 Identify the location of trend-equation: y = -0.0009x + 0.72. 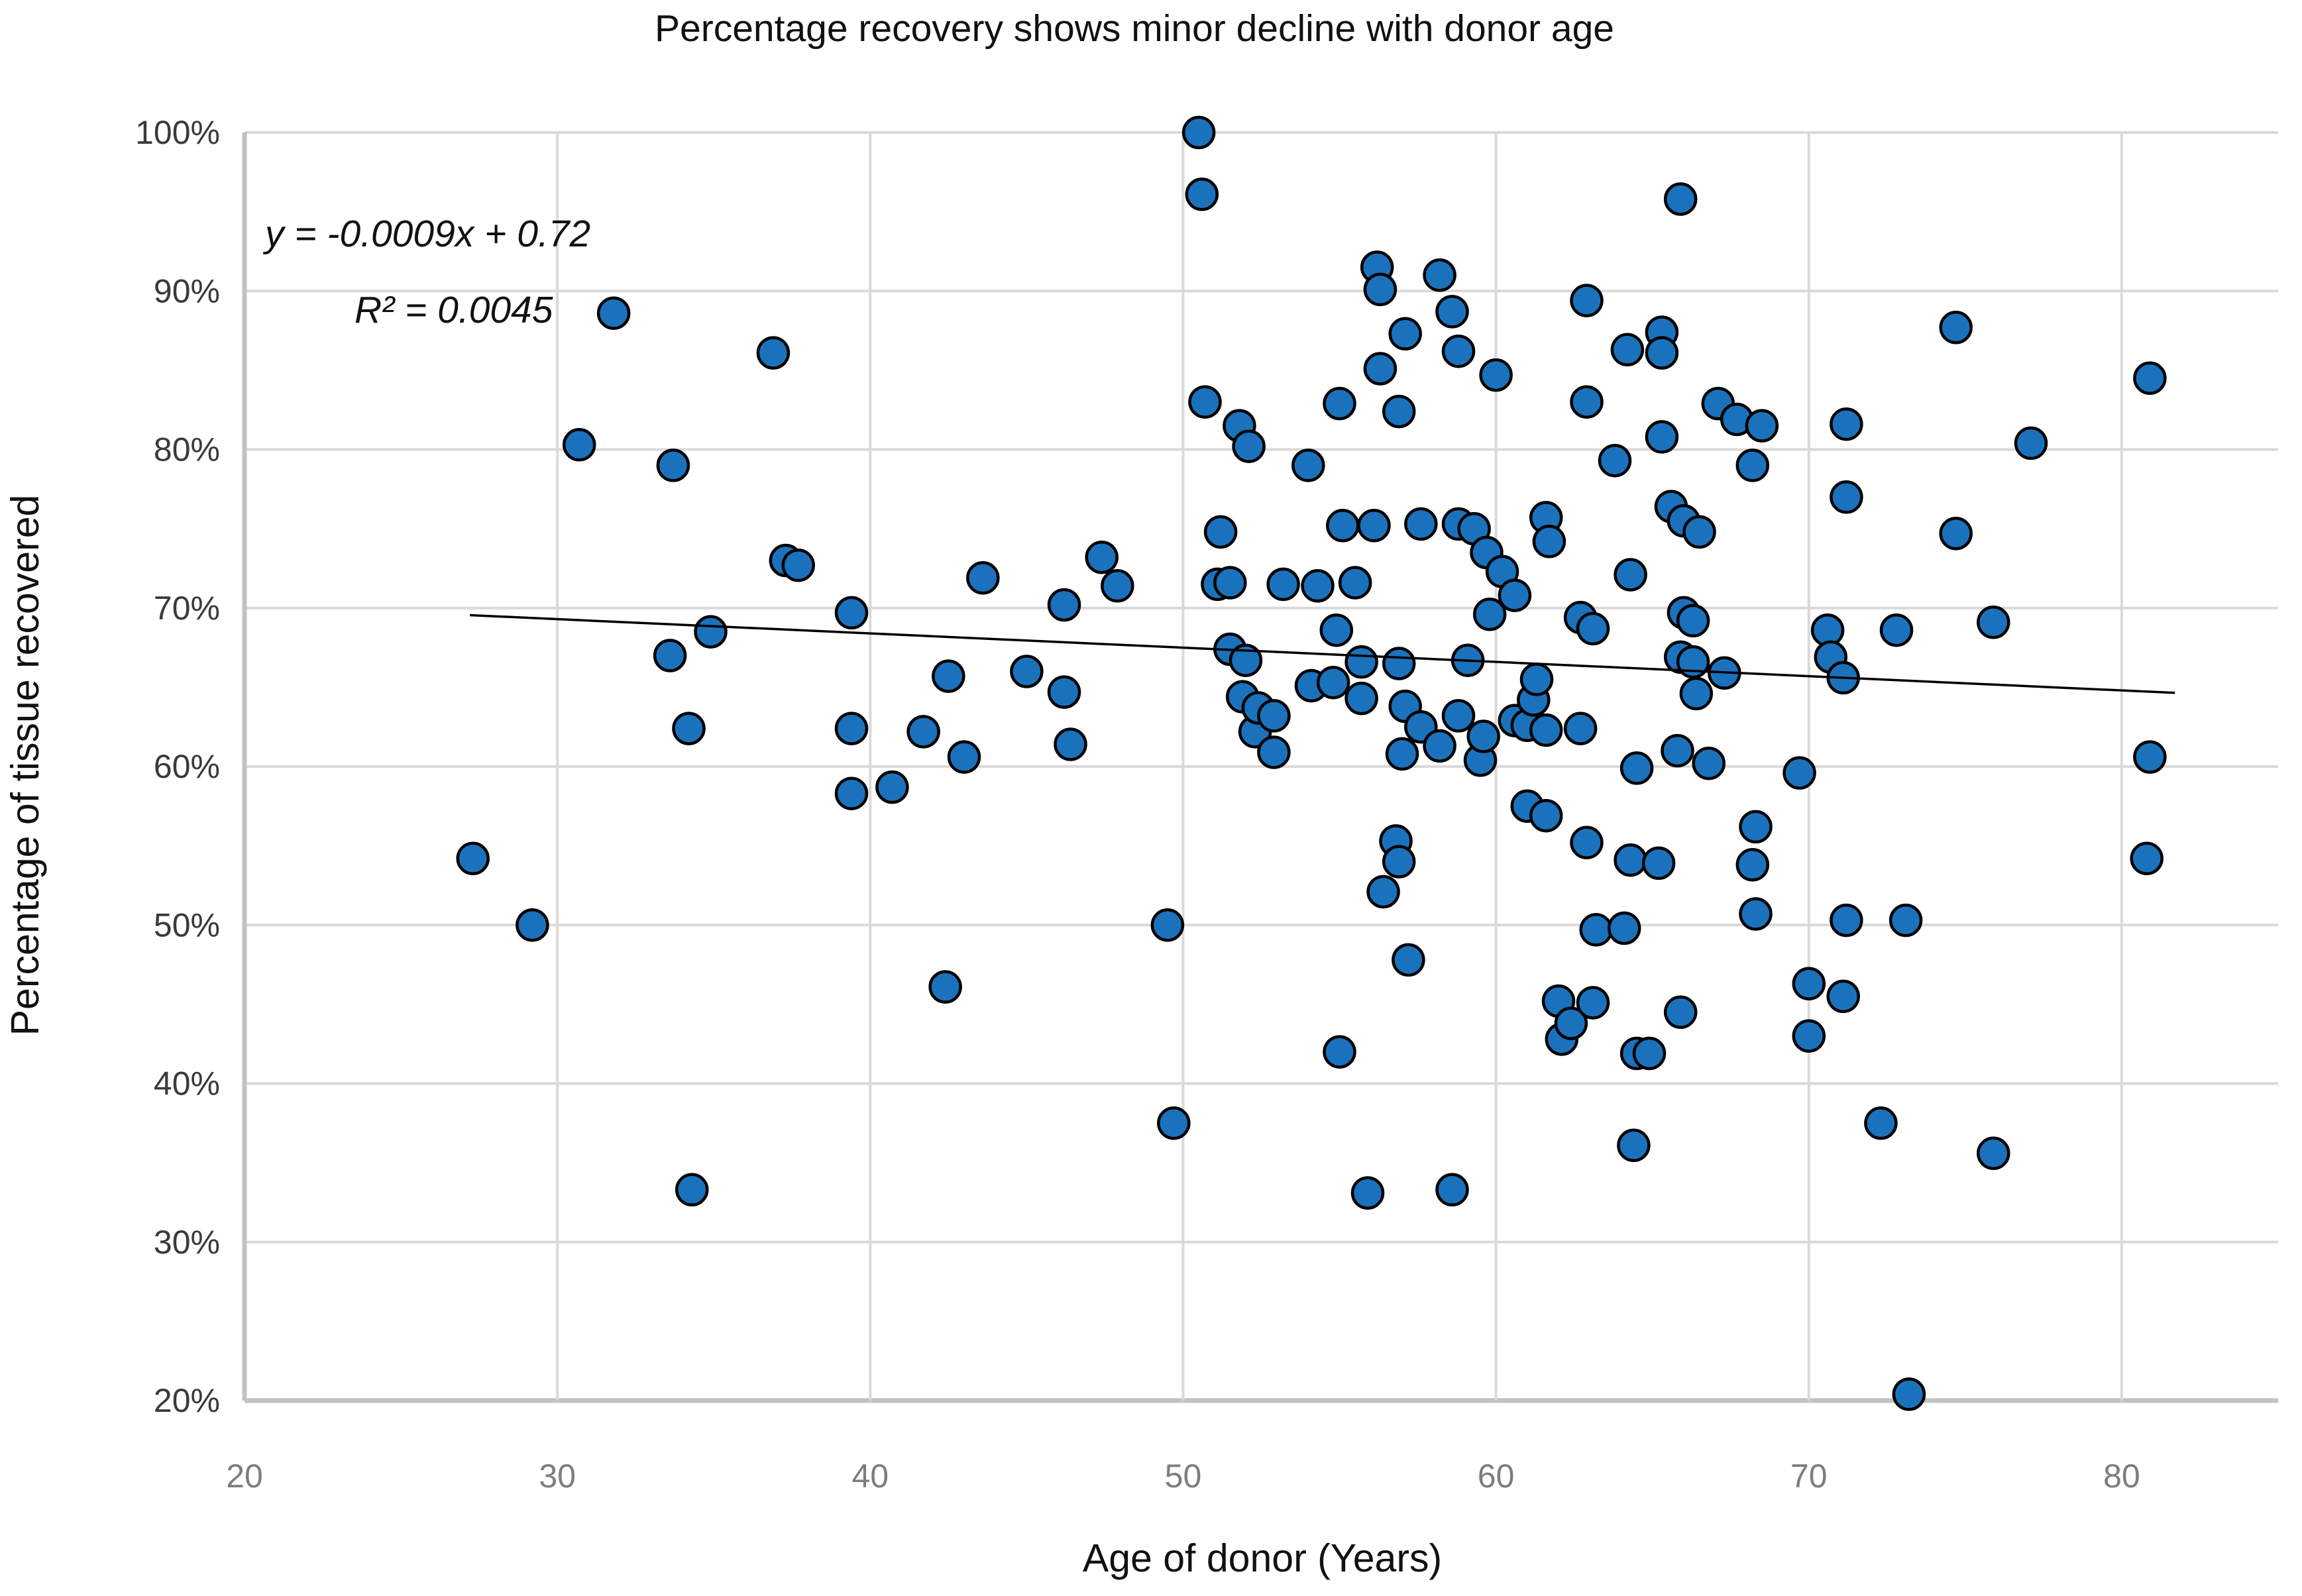
(426, 234).